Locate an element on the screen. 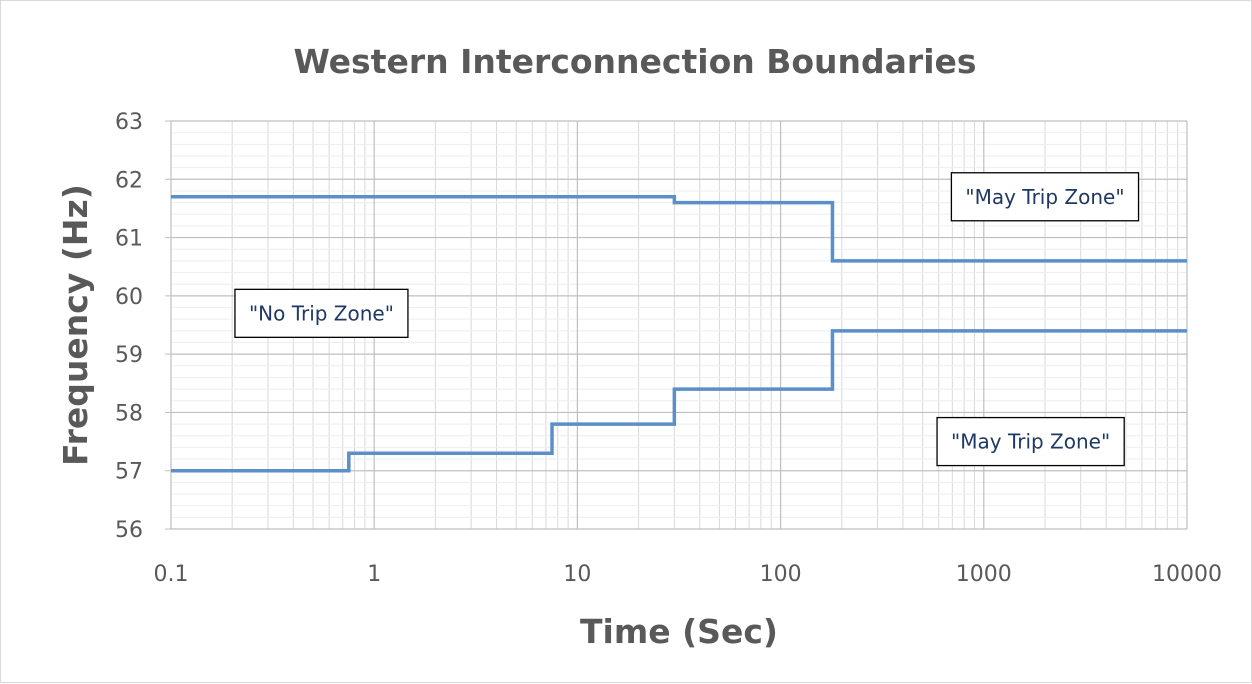 This screenshot has width=1252, height=684. y-tick-label: 57 is located at coordinates (129, 472).